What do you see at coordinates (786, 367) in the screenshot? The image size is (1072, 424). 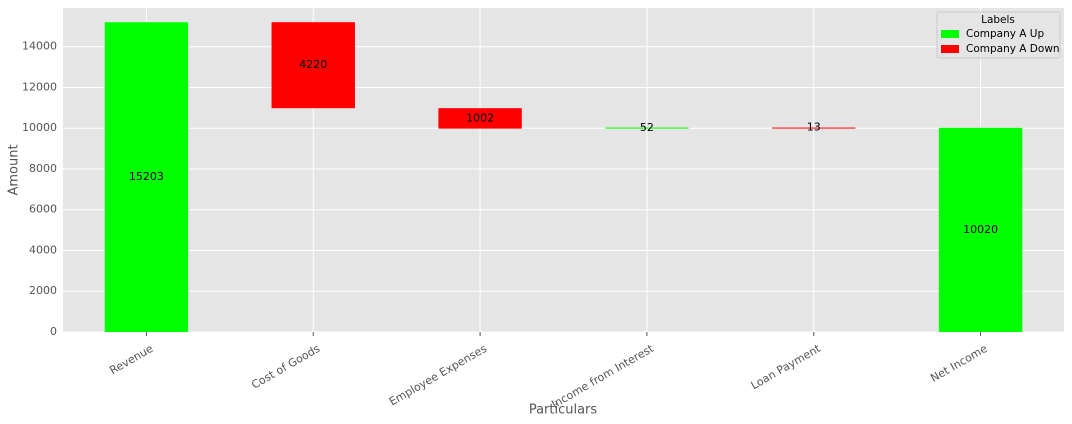 I see `x-tick-label: Loan Payment` at bounding box center [786, 367].